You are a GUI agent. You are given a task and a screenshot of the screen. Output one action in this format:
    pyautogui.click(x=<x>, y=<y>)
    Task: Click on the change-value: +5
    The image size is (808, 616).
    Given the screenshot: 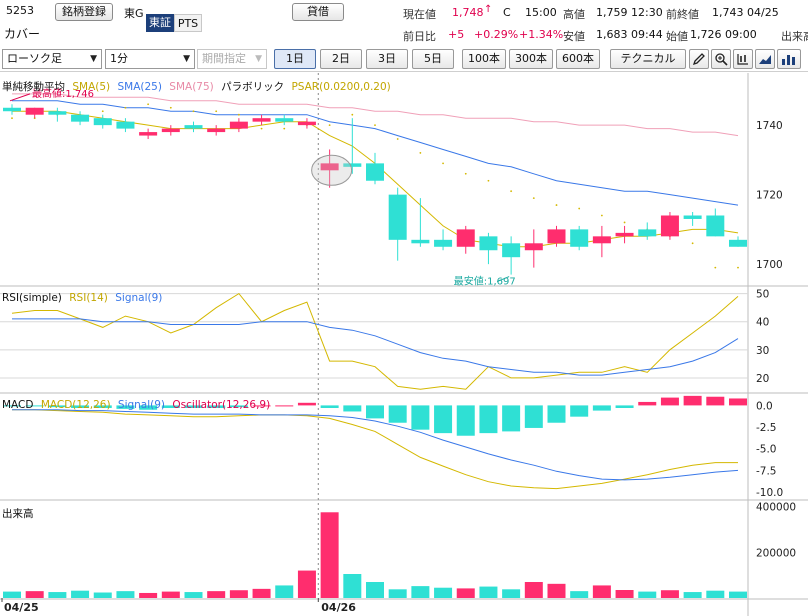 What is the action you would take?
    pyautogui.click(x=456, y=34)
    